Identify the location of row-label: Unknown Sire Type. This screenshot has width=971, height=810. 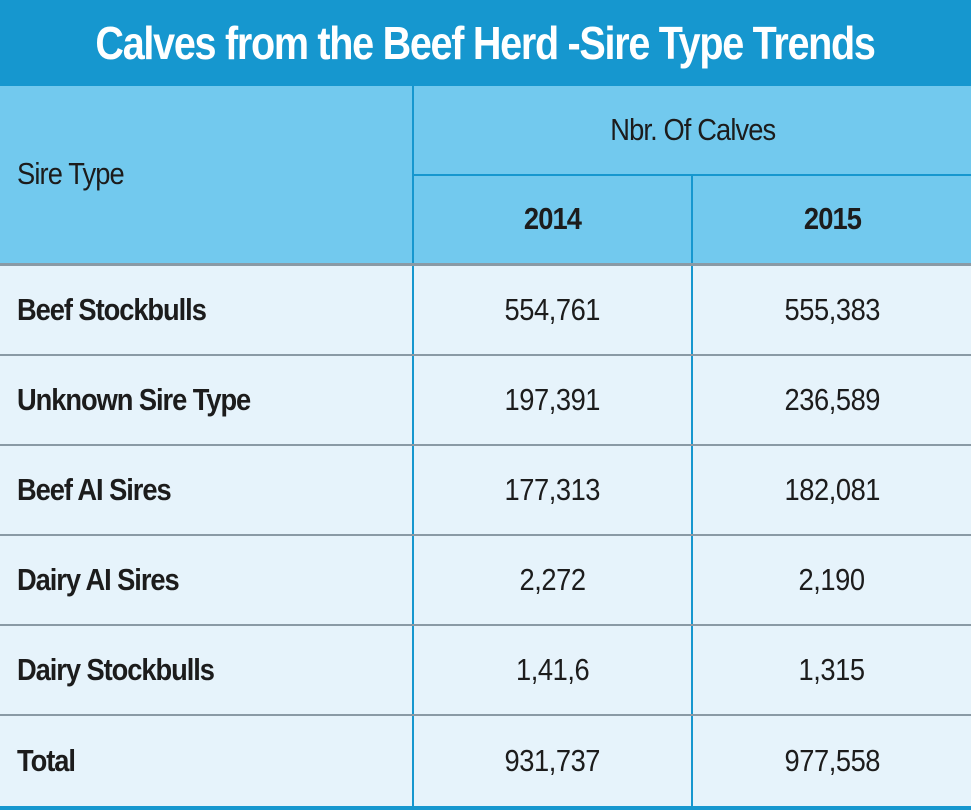
(207, 400).